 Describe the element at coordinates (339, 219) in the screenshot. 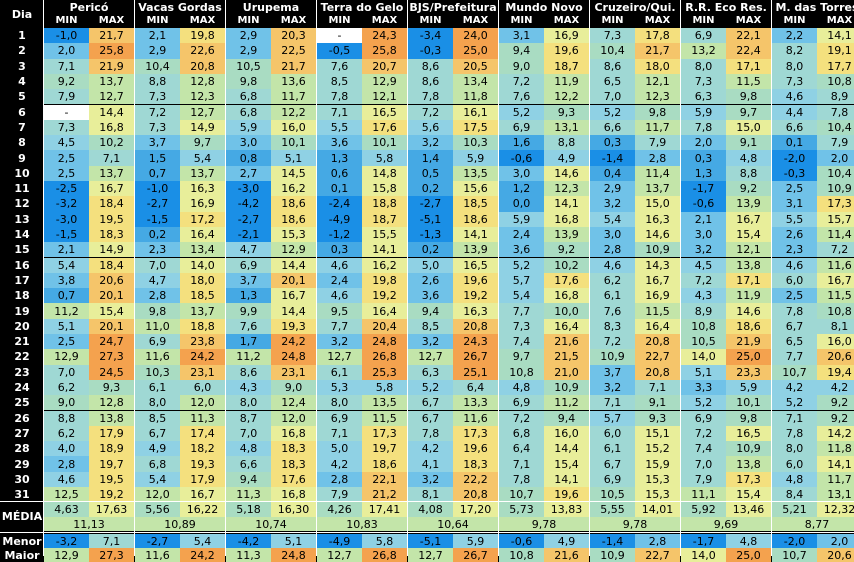

I see `min-cell: -4,9` at that location.